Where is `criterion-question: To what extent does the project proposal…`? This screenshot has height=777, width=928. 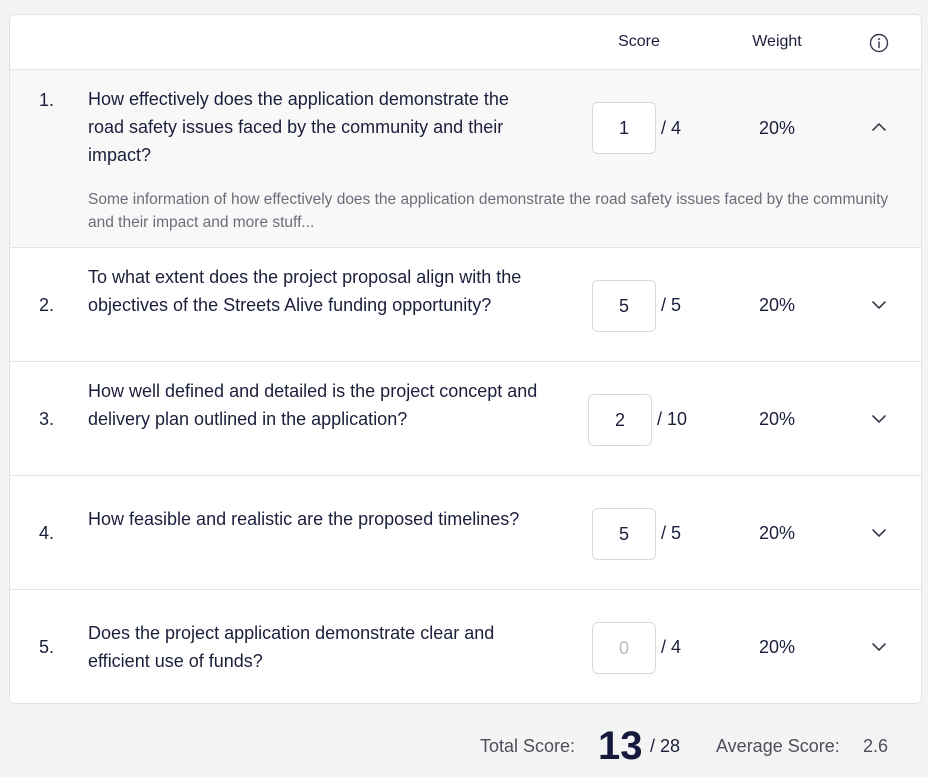
criterion-question: To what extent does the project proposal… is located at coordinates (305, 291).